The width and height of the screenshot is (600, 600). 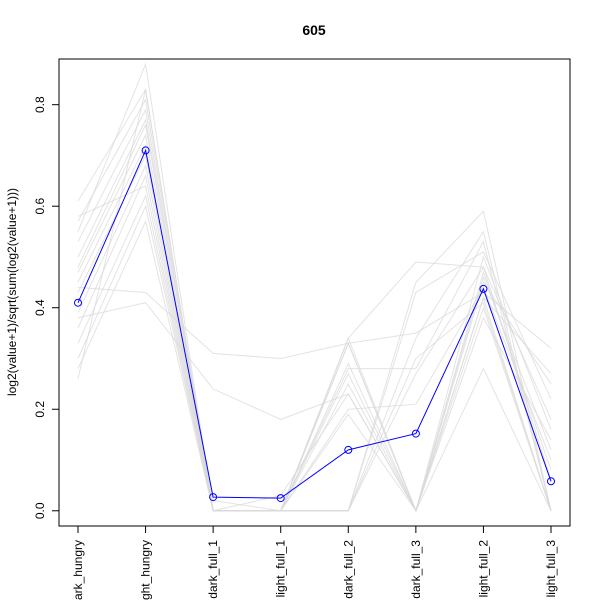 What do you see at coordinates (348, 569) in the screenshot?
I see `x-tick-label-dark_full_2: dark_full_2` at bounding box center [348, 569].